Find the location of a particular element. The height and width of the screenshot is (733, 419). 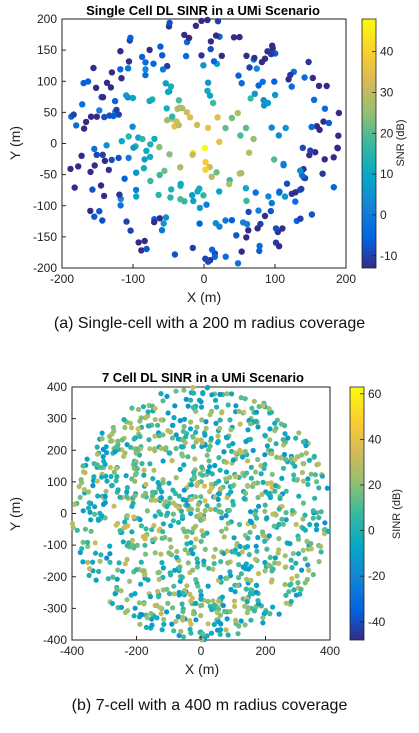

colorbar-tick-label: 20 is located at coordinates (387, 133).